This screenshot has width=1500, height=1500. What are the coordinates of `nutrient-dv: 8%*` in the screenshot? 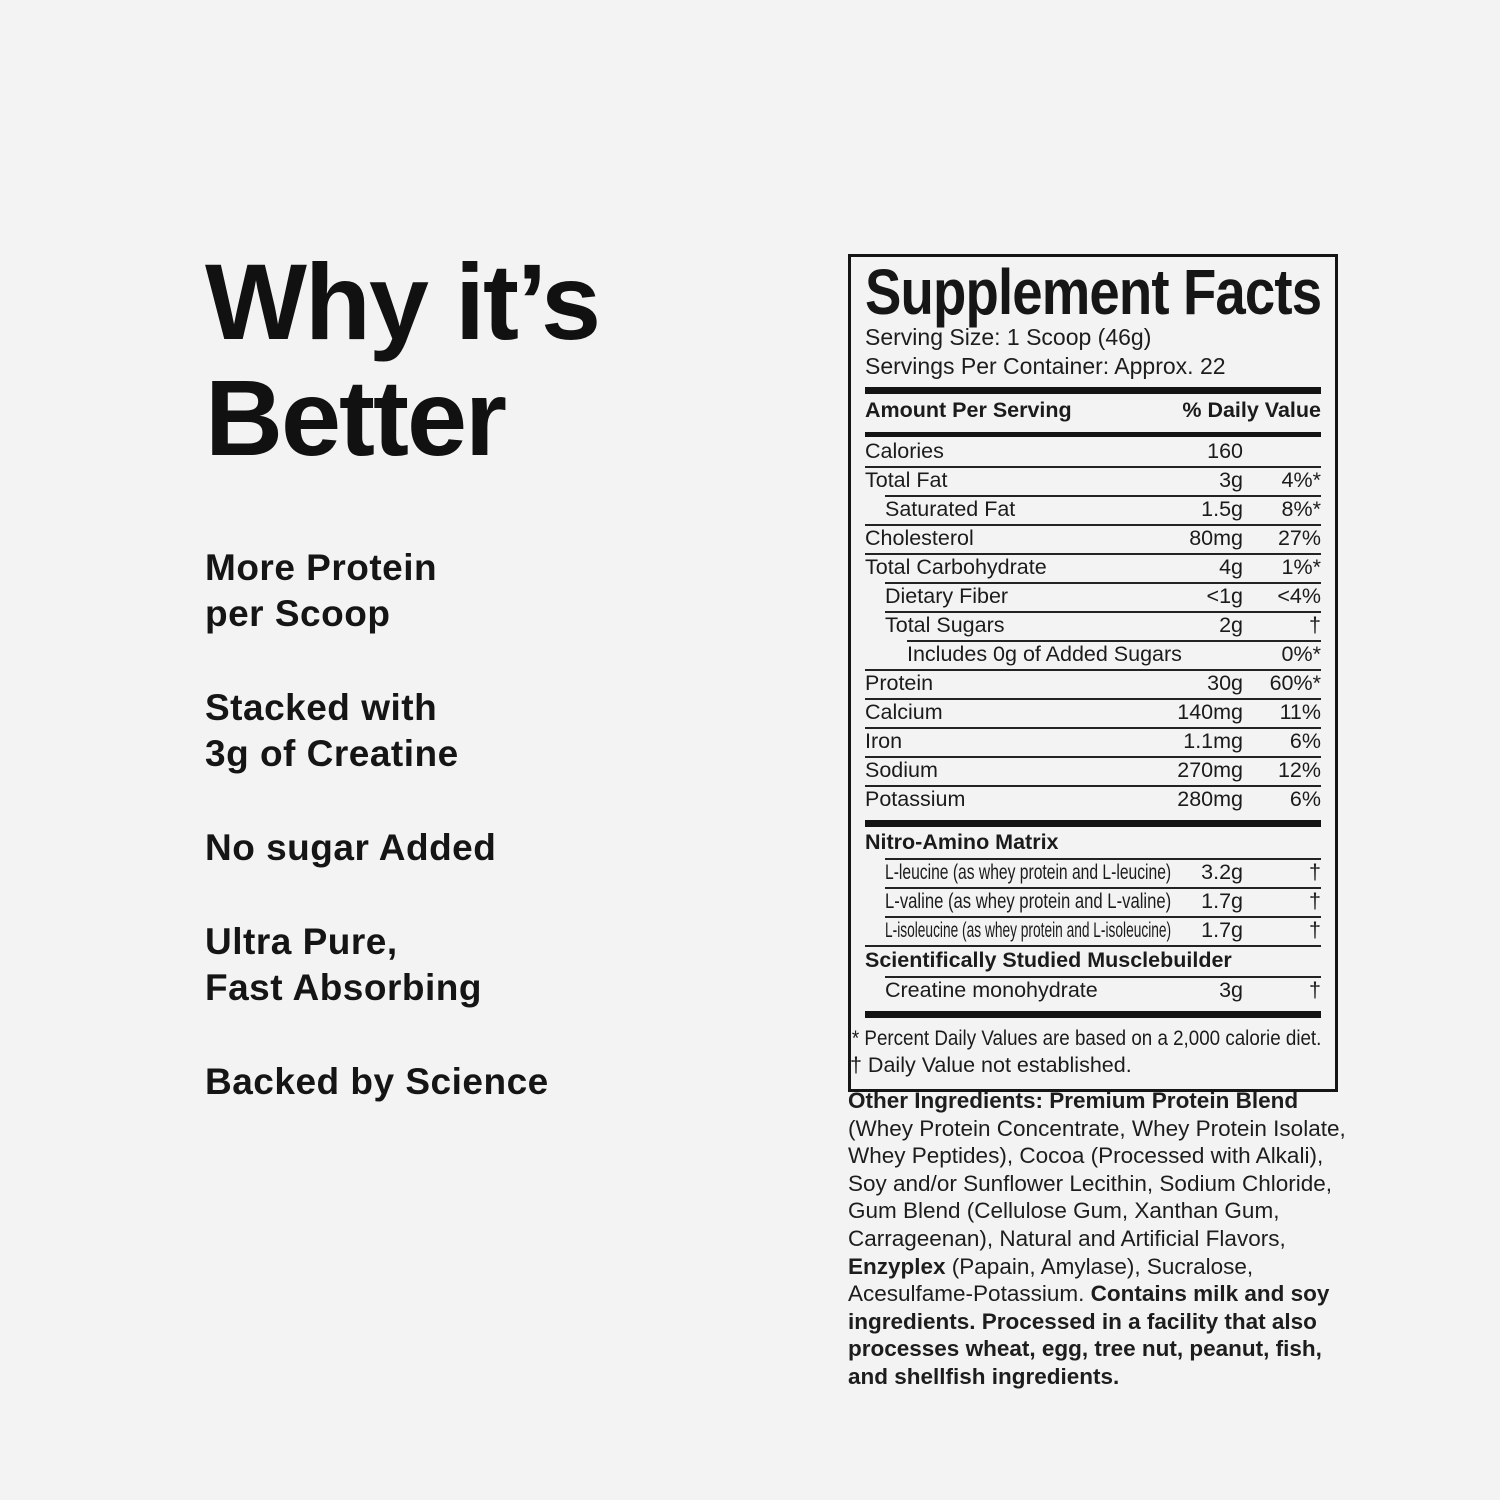 It's located at (1301, 509).